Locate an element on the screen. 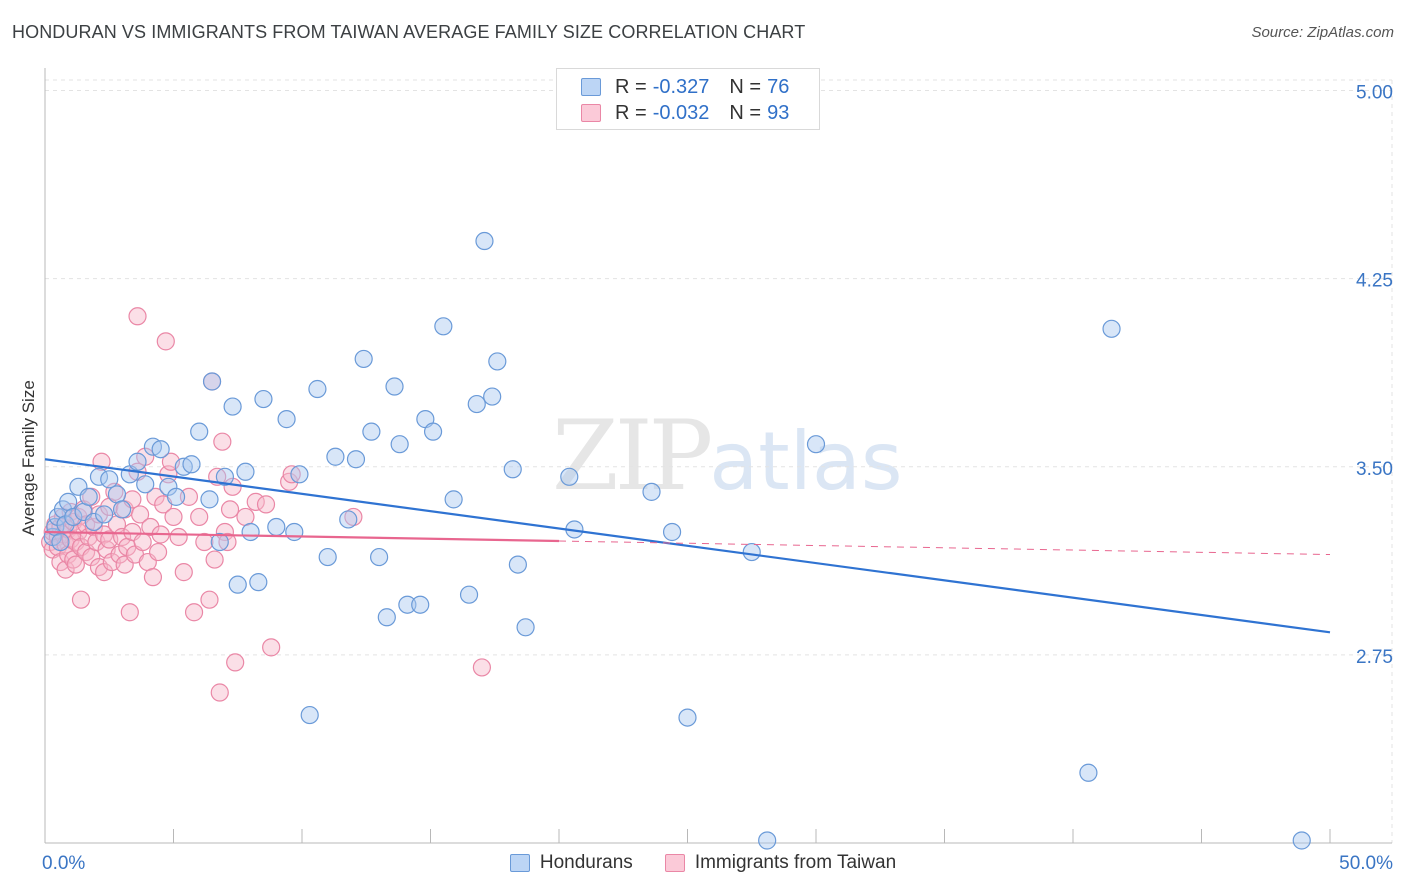  legend-row-hondurans: R = -0.327 N = 76 is located at coordinates (685, 87).